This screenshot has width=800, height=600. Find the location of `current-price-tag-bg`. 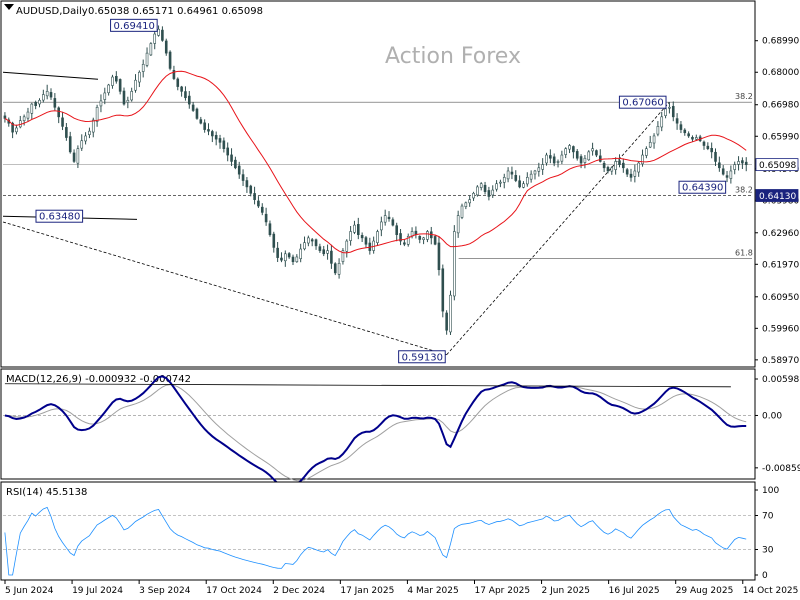

current-price-tag-bg is located at coordinates (777, 165).